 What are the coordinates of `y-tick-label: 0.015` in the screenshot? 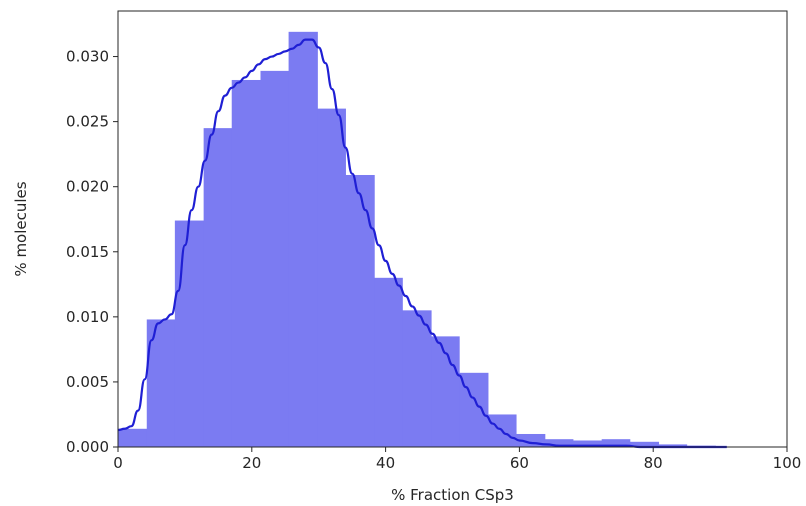 It's located at (87, 252).